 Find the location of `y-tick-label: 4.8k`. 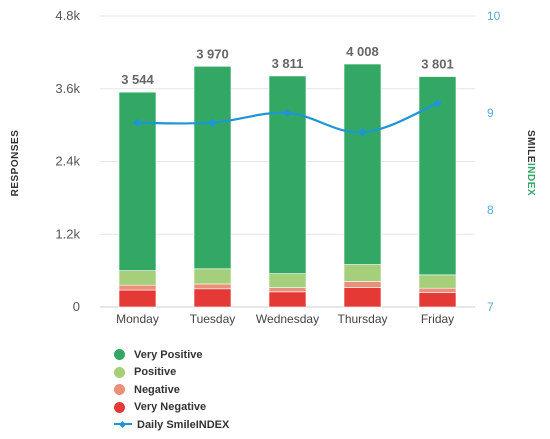

y-tick-label: 4.8k is located at coordinates (67, 15).